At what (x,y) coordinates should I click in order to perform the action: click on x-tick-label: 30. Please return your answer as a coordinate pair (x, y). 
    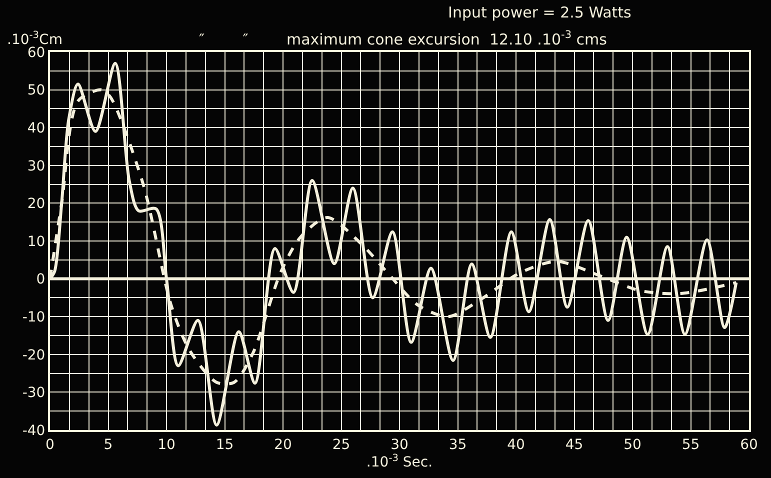
    Looking at the image, I should click on (399, 444).